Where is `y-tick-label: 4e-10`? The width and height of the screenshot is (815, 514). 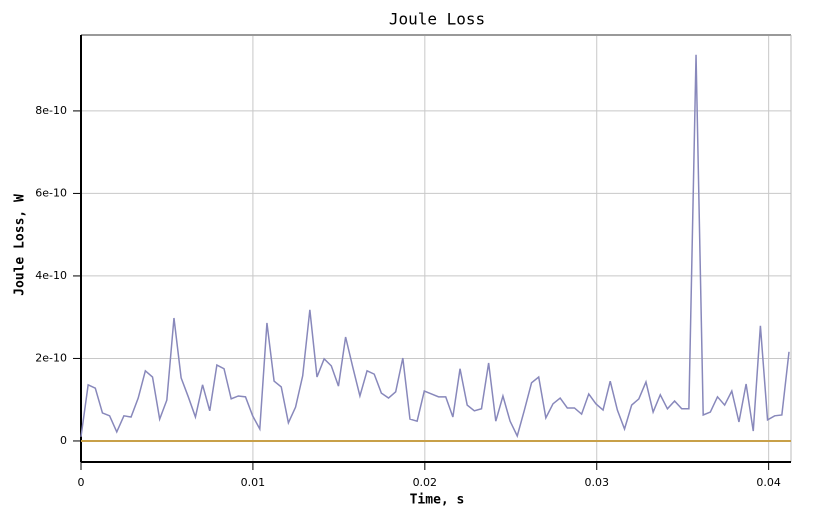
y-tick-label: 4e-10 is located at coordinates (51, 275).